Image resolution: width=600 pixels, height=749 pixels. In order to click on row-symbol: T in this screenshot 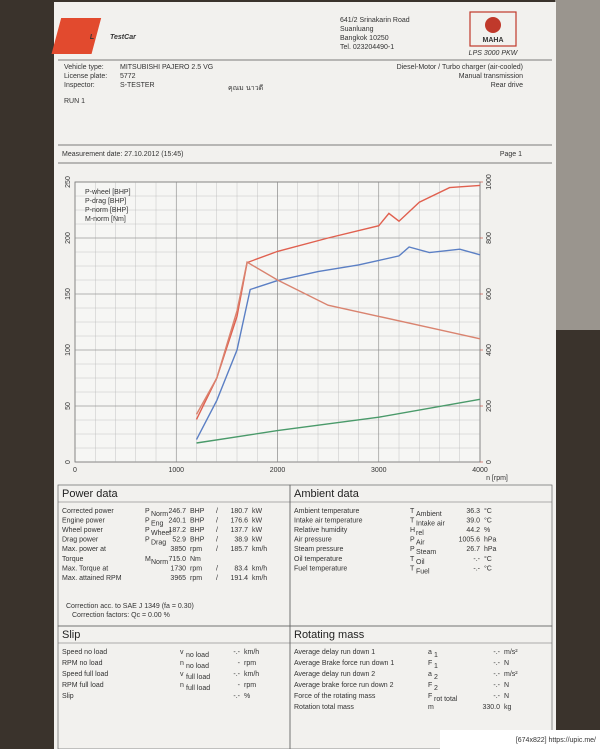, I will do `click(412, 559)`.